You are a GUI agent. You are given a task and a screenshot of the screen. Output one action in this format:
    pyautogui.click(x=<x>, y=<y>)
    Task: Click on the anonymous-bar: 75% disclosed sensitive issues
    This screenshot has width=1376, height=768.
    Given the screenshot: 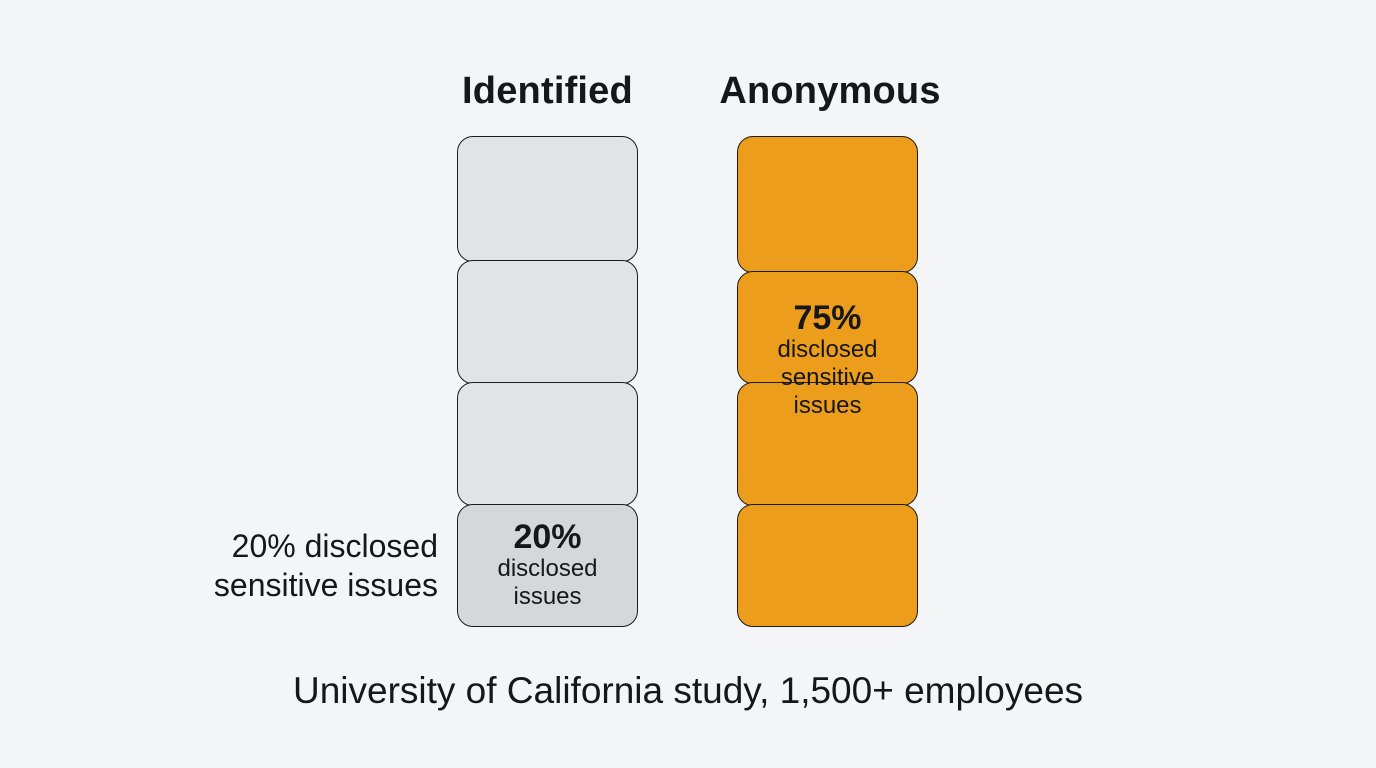 What is the action you would take?
    pyautogui.click(x=827, y=381)
    